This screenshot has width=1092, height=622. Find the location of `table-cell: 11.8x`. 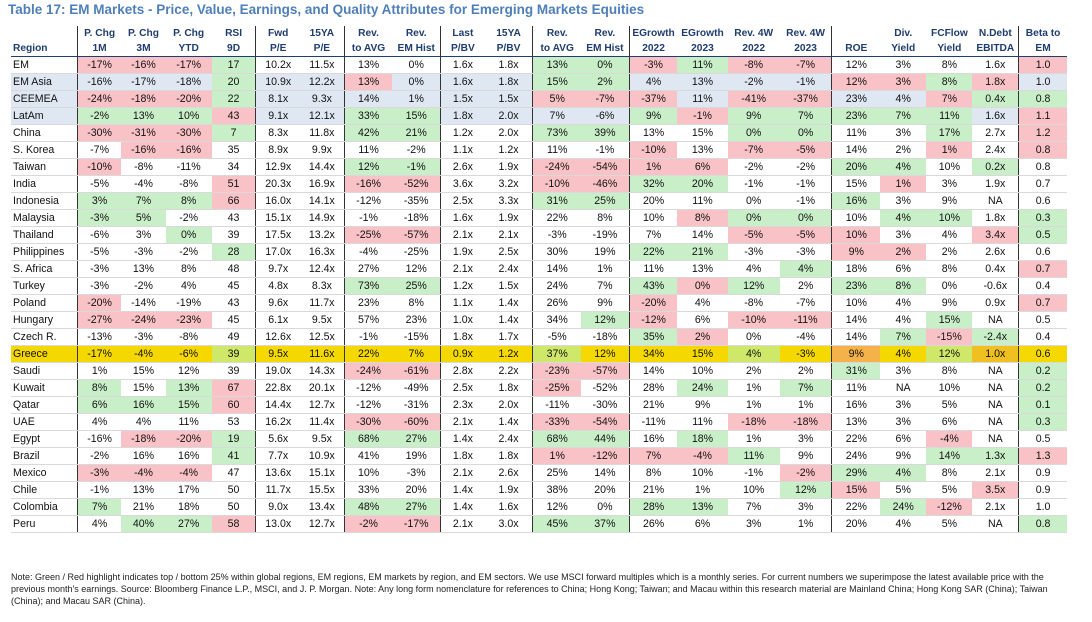

table-cell: 11.8x is located at coordinates (322, 133).